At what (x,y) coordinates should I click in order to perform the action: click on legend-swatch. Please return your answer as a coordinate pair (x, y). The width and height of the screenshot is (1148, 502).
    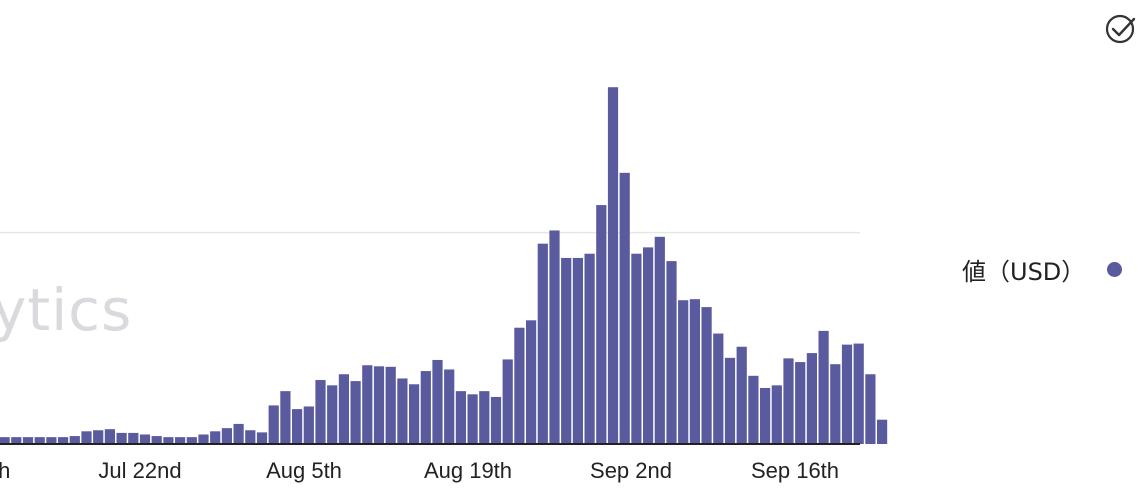
    Looking at the image, I should click on (1115, 269).